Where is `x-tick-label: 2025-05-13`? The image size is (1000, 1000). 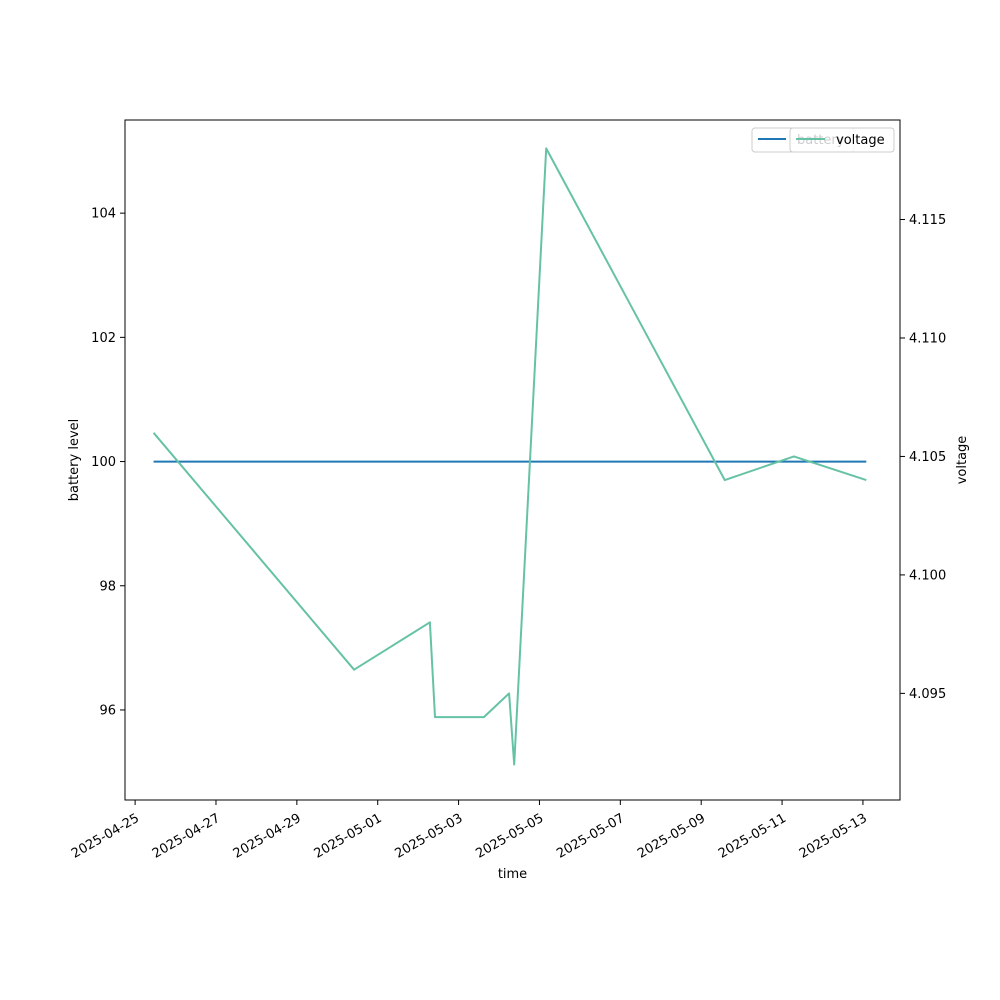 x-tick-label: 2025-05-13 is located at coordinates (833, 836).